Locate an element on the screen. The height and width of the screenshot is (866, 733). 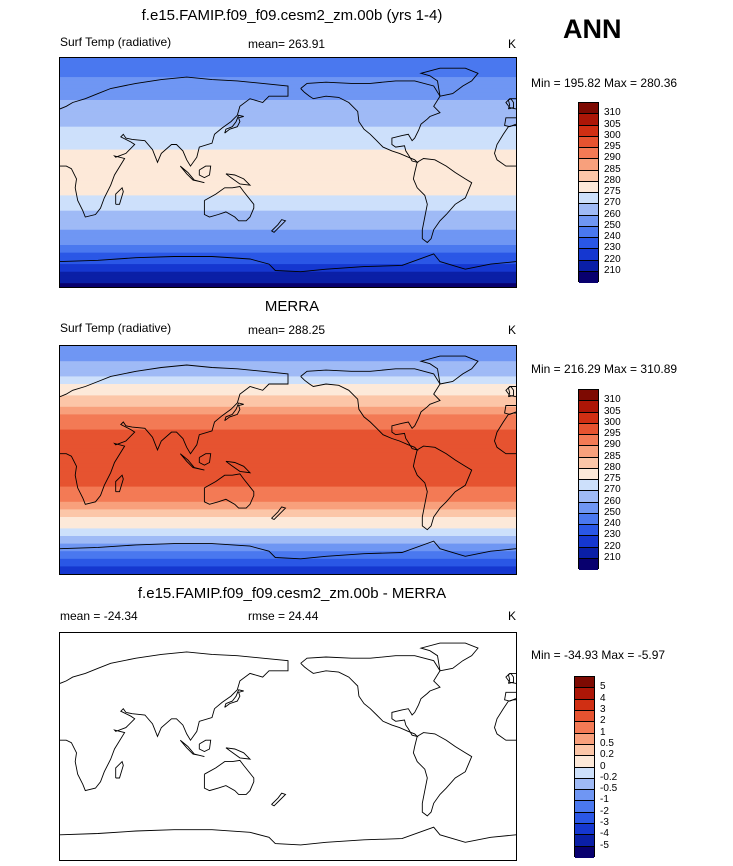
colorbar-tick-label: 3 is located at coordinates (603, 709).